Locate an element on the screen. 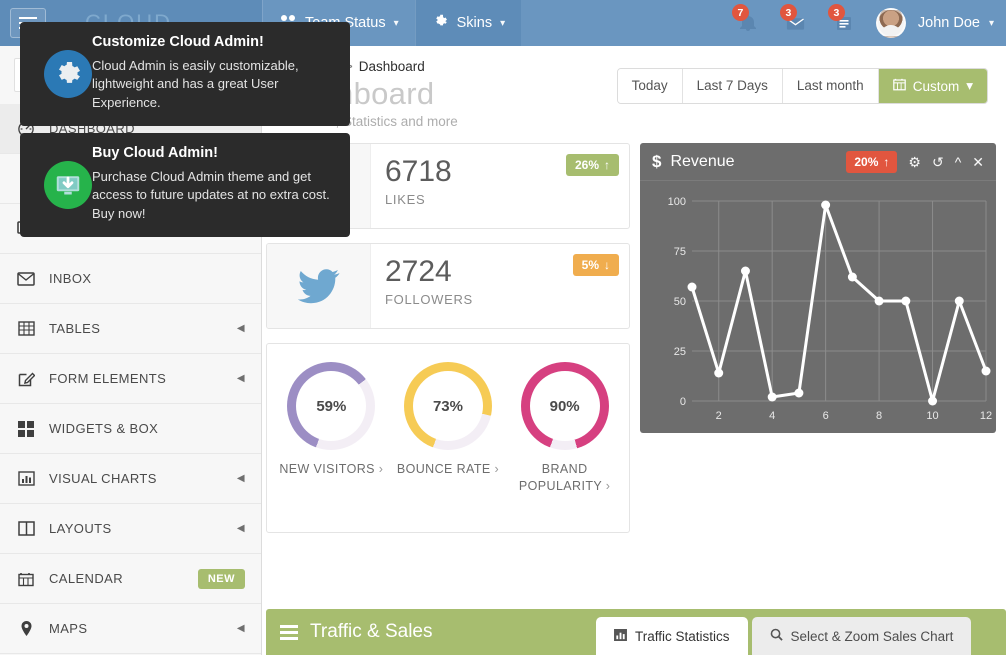  donut-value: 90% is located at coordinates (564, 406).